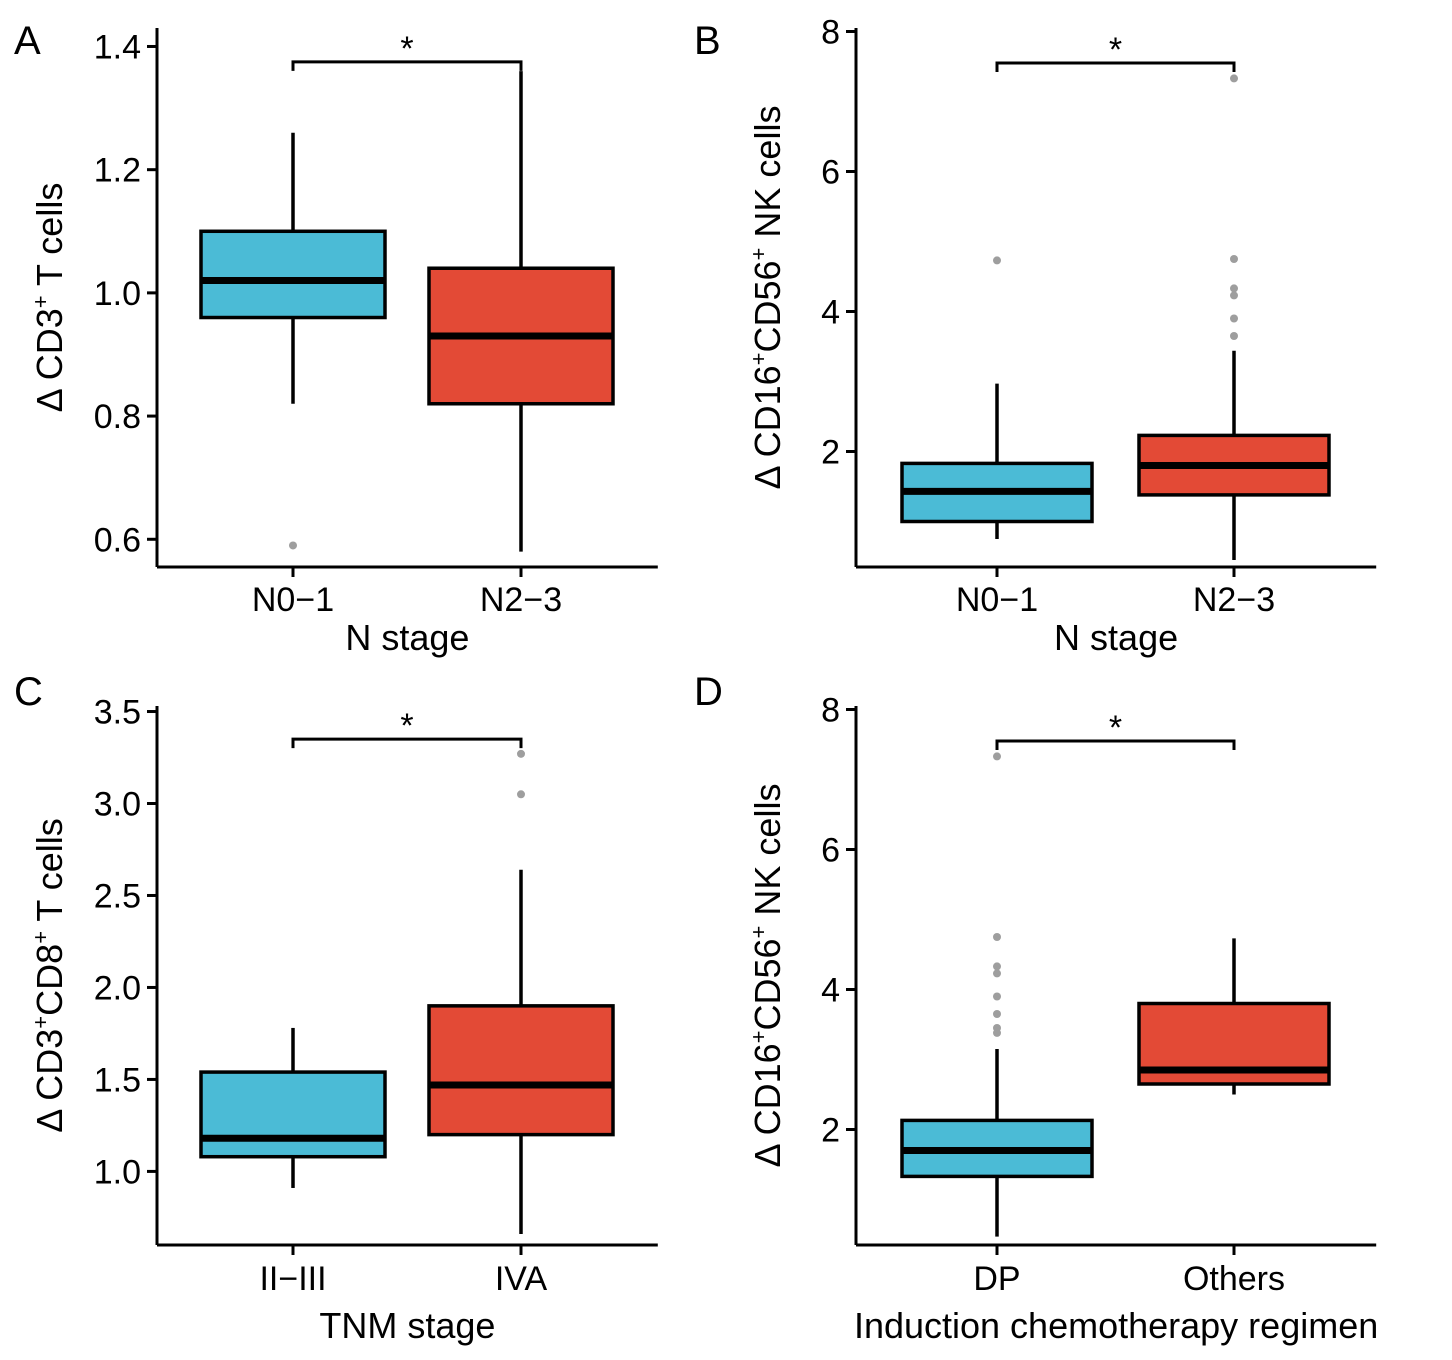  Describe the element at coordinates (117, 417) in the screenshot. I see `y-tick-label: 0.8` at that location.